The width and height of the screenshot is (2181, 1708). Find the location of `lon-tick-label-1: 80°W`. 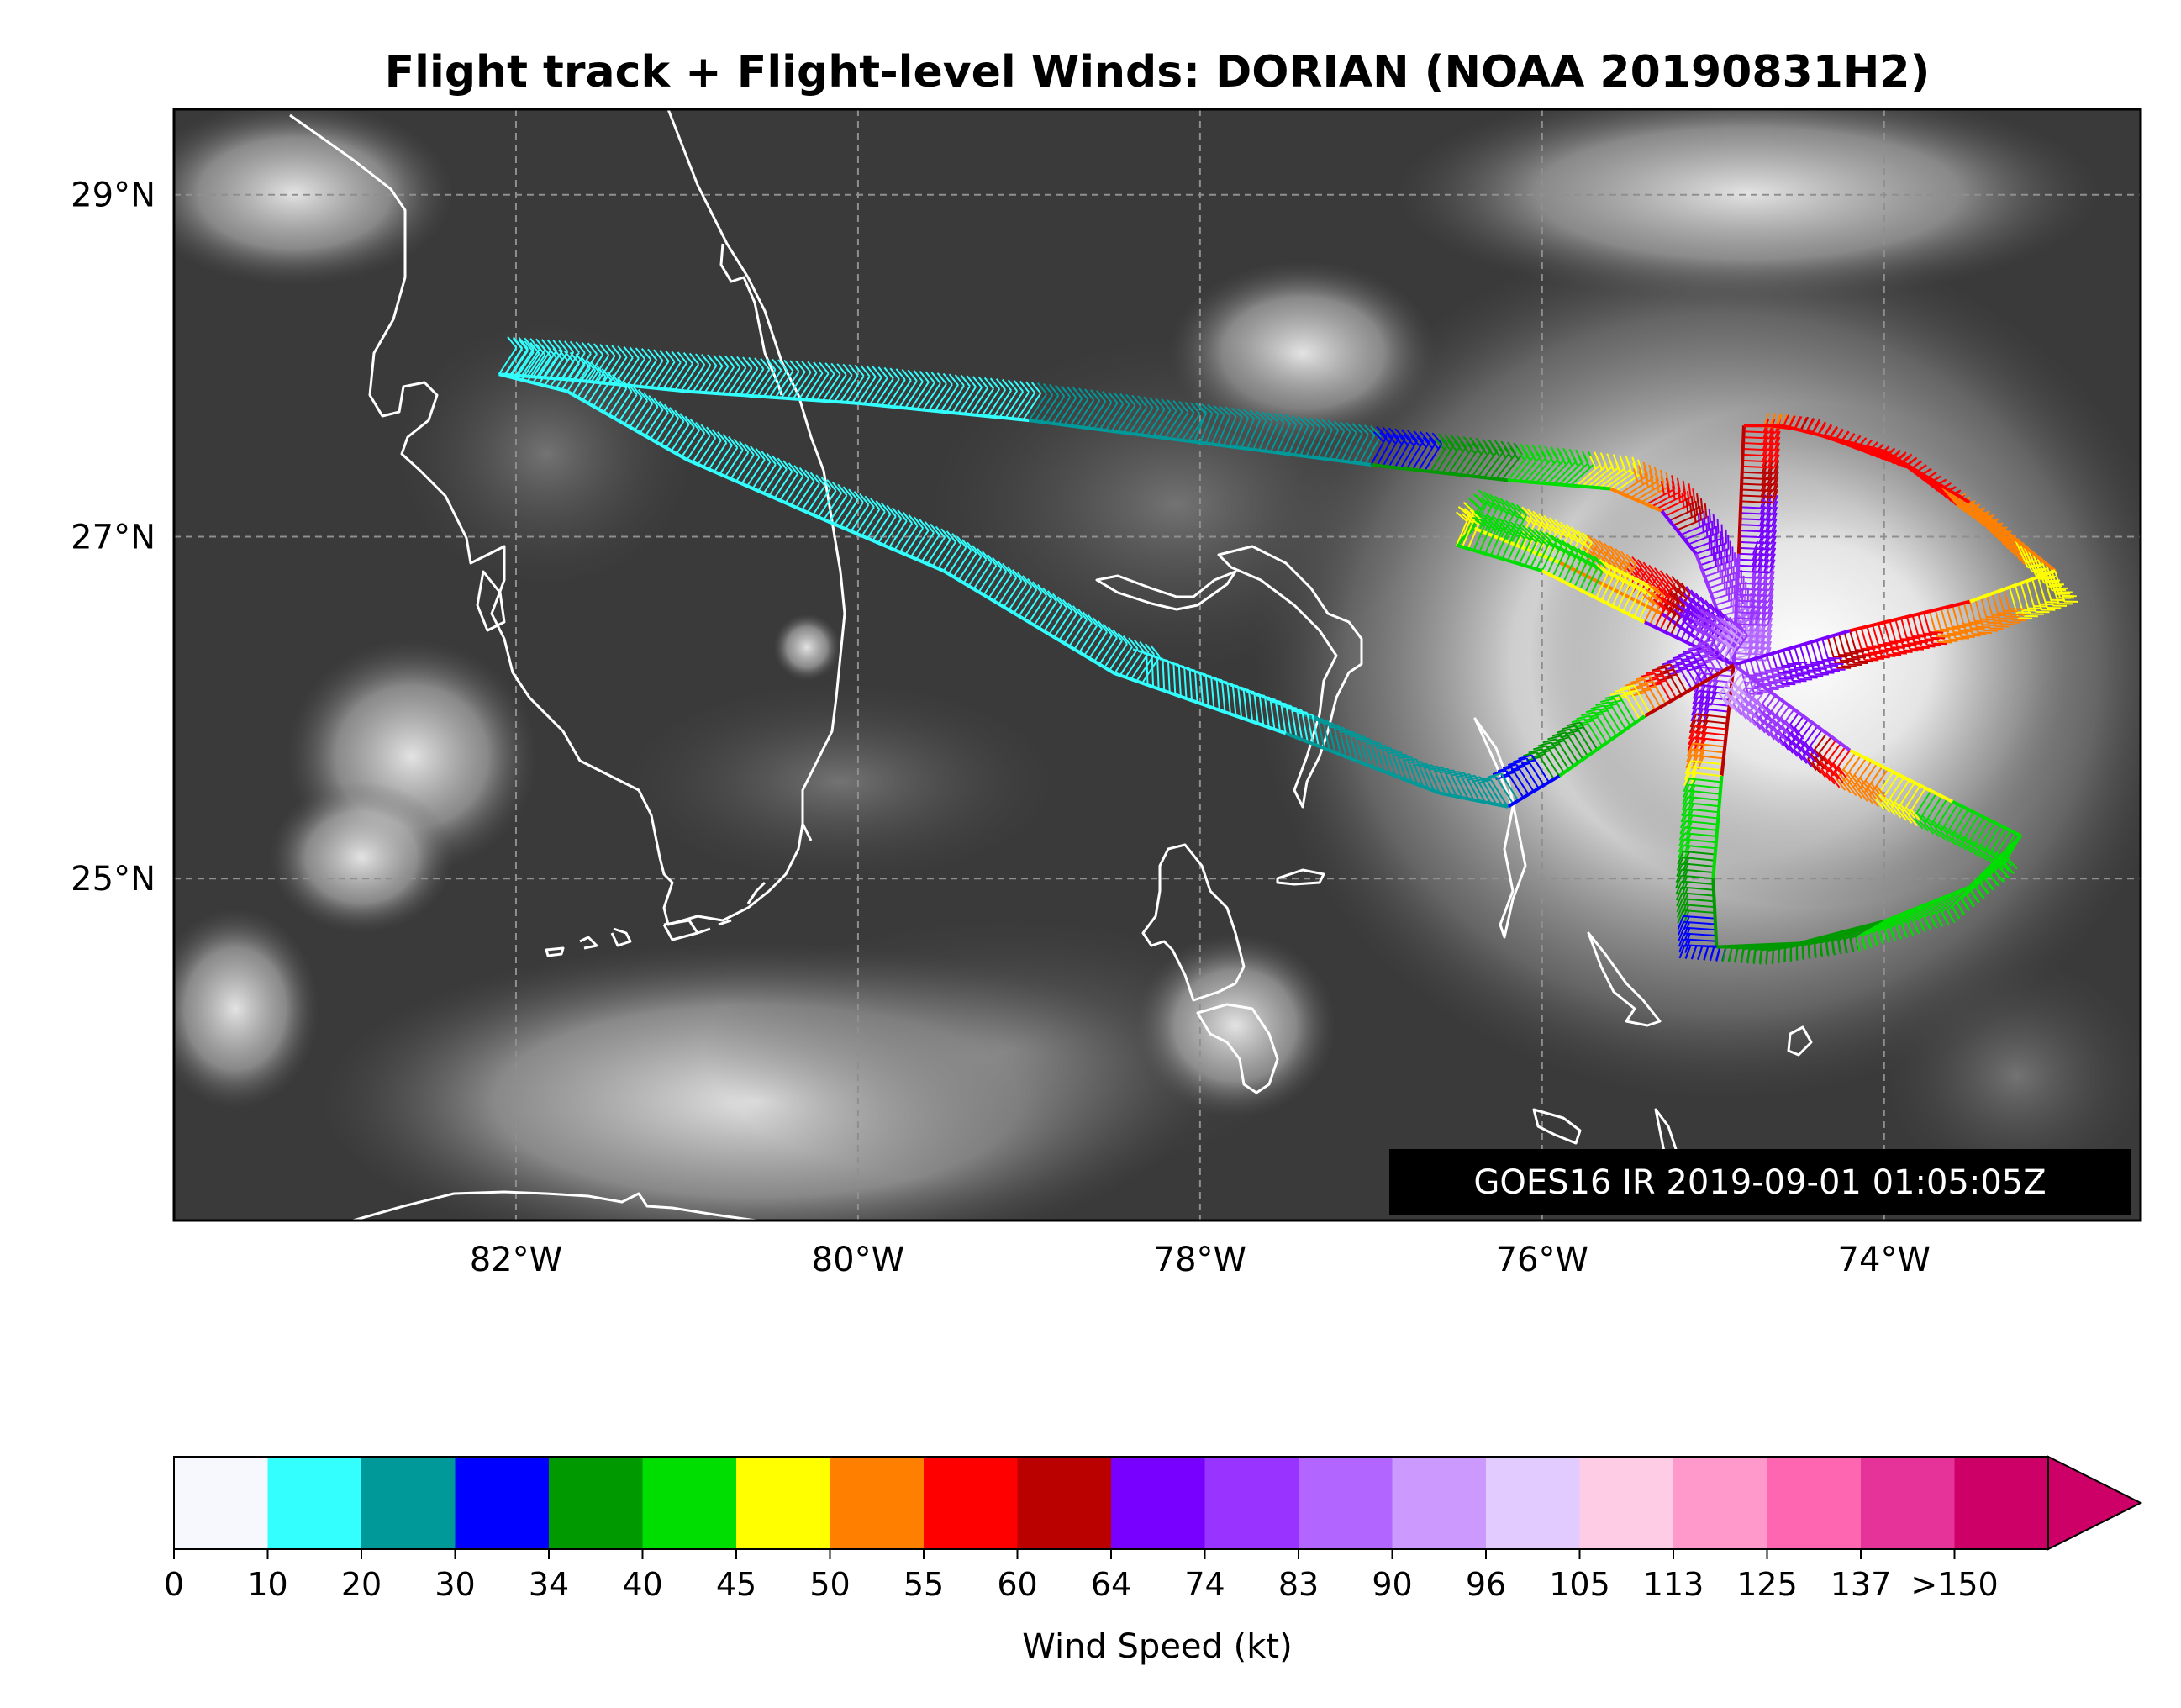

lon-tick-label-1: 80°W is located at coordinates (858, 1260).